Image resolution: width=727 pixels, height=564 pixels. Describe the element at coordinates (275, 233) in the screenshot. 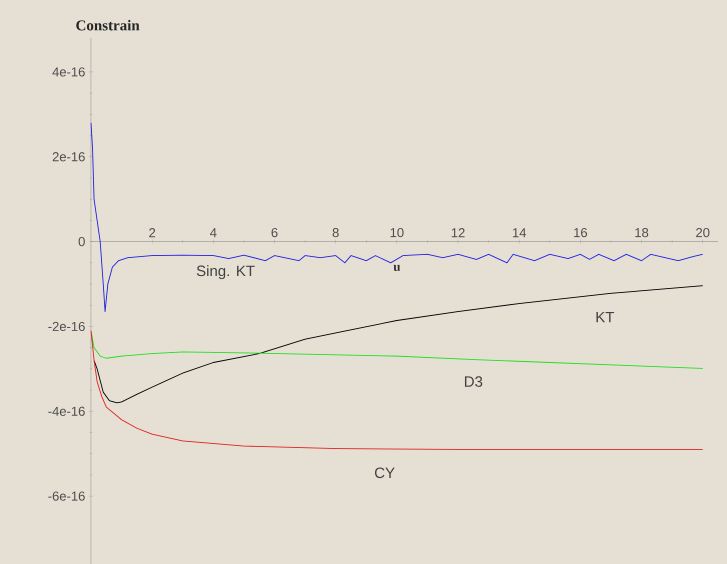

I see `x-tick-label: 6` at that location.